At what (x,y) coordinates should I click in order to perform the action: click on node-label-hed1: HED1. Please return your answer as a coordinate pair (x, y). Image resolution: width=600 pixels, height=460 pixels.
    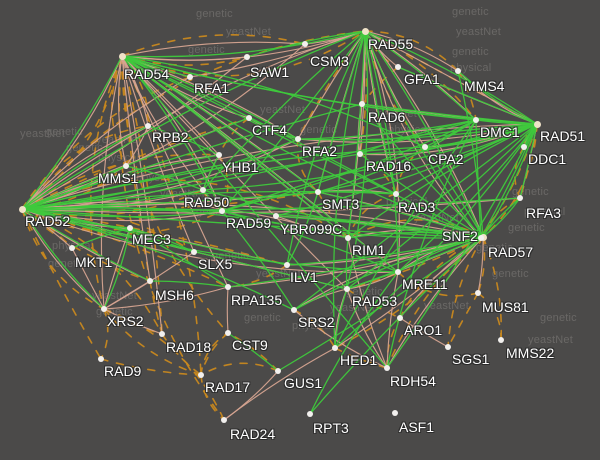
    Looking at the image, I should click on (359, 360).